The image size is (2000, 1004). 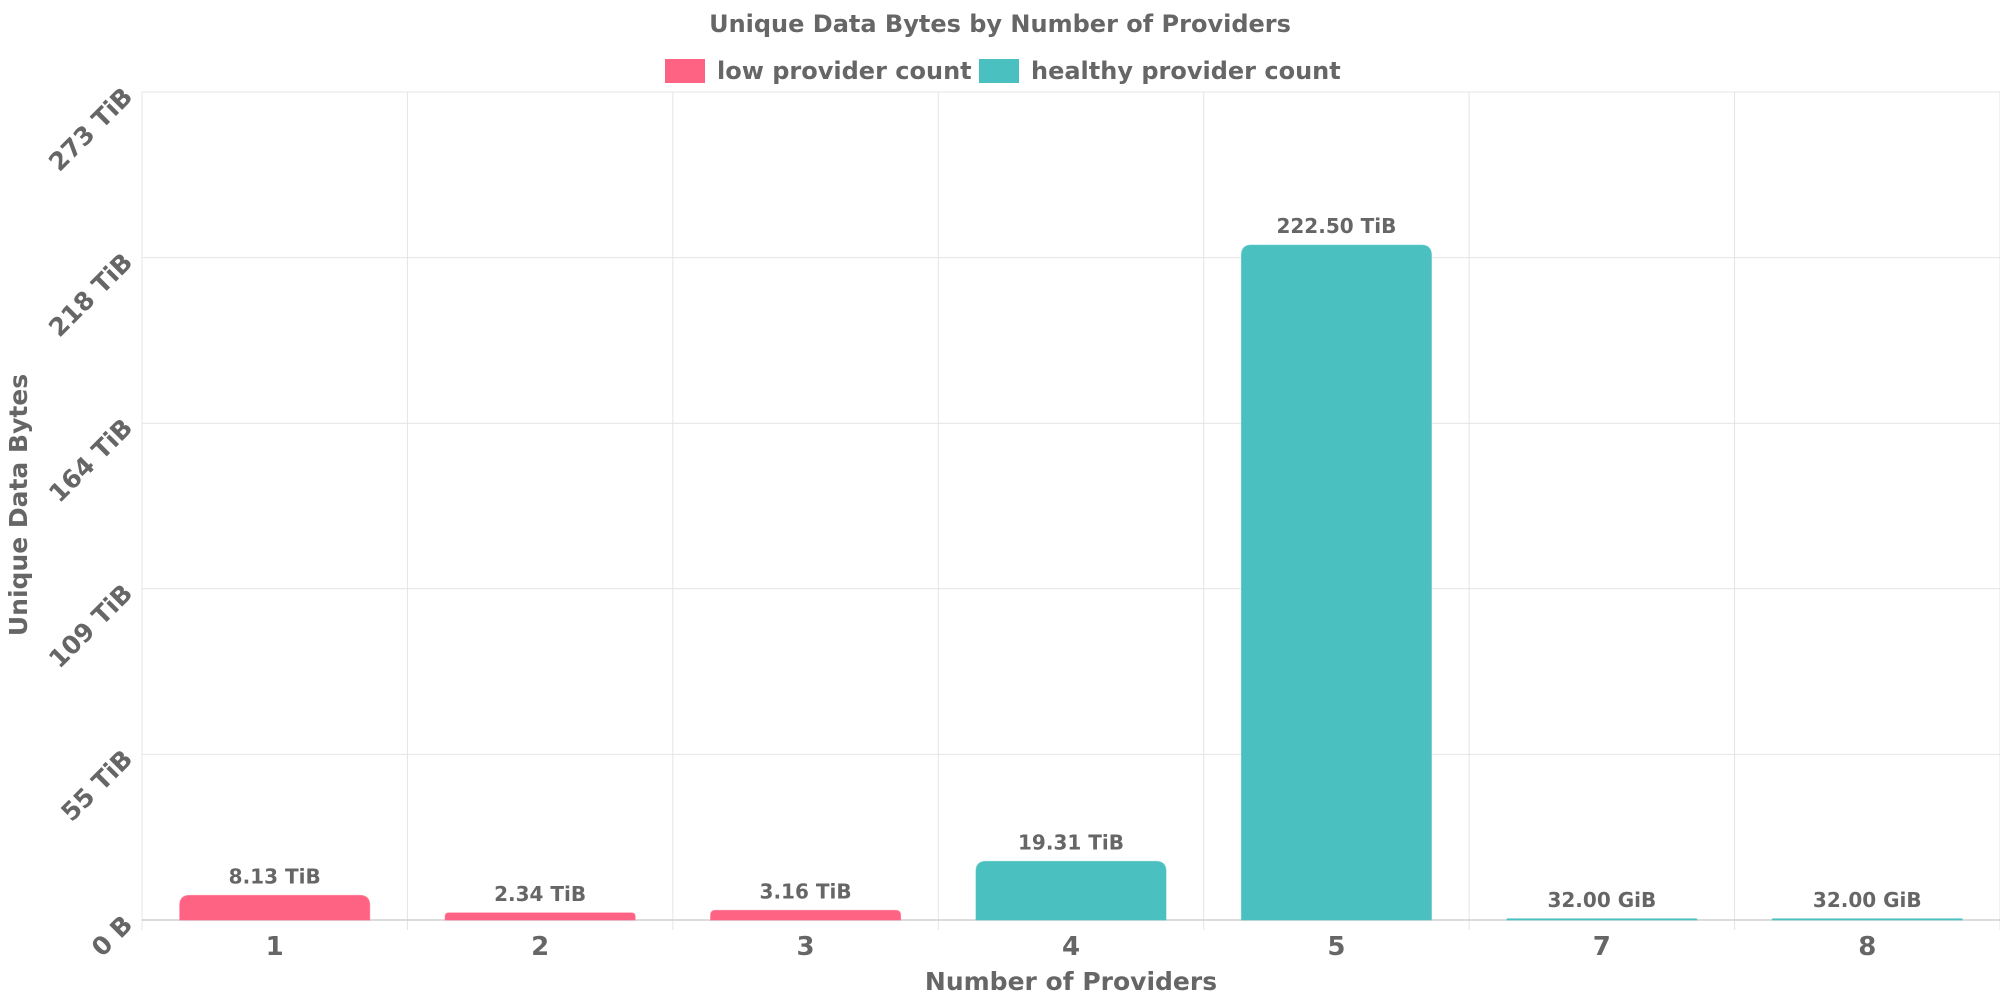 I want to click on y-tick-label: 273 TiB, so click(x=90, y=129).